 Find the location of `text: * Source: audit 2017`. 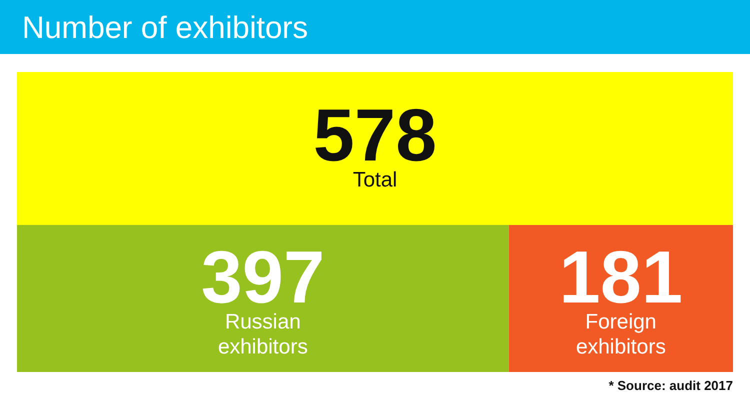

text: * Source: audit 2017 is located at coordinates (670, 385).